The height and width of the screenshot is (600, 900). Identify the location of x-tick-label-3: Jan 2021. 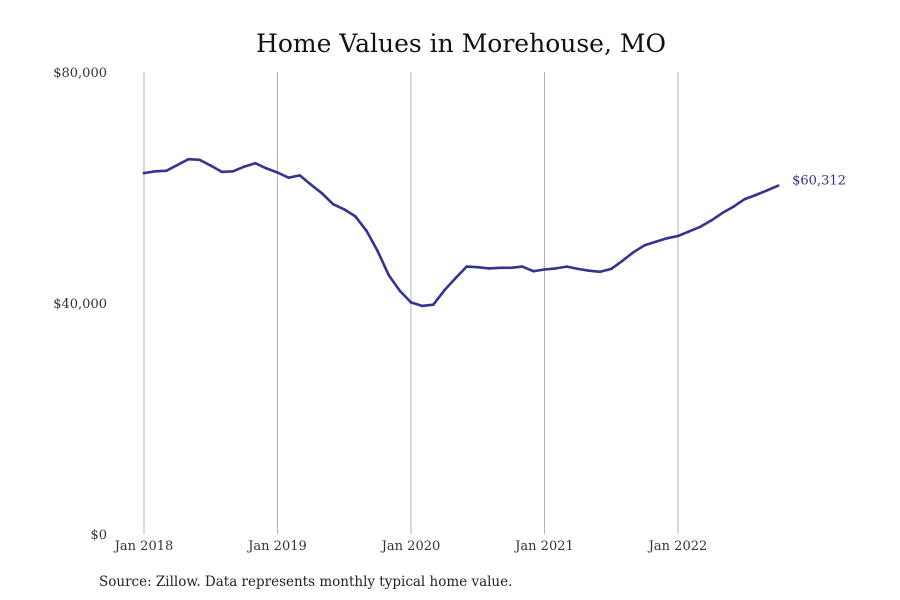
(543, 546).